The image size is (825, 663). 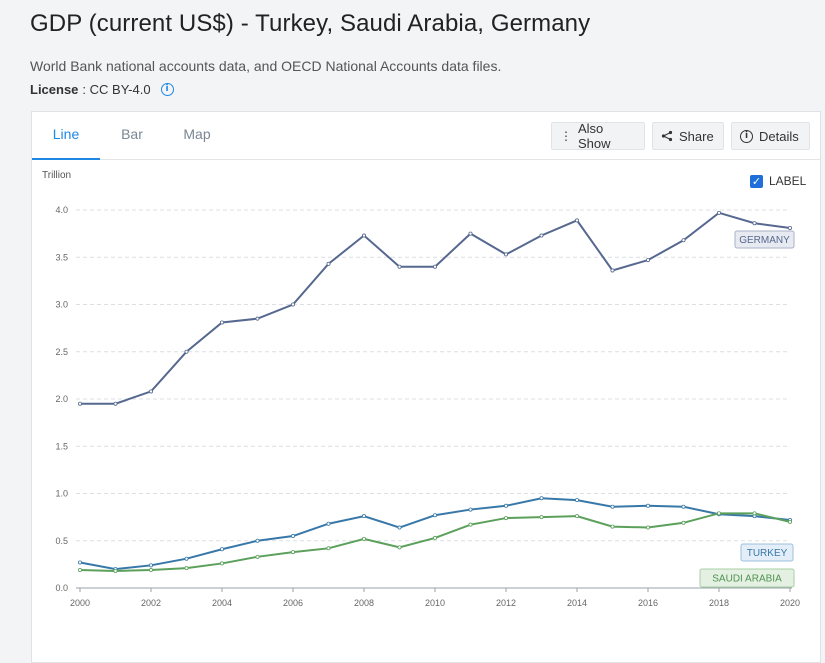 What do you see at coordinates (747, 579) in the screenshot?
I see `series-label-saudi-arabia: SAUDI ARABIA` at bounding box center [747, 579].